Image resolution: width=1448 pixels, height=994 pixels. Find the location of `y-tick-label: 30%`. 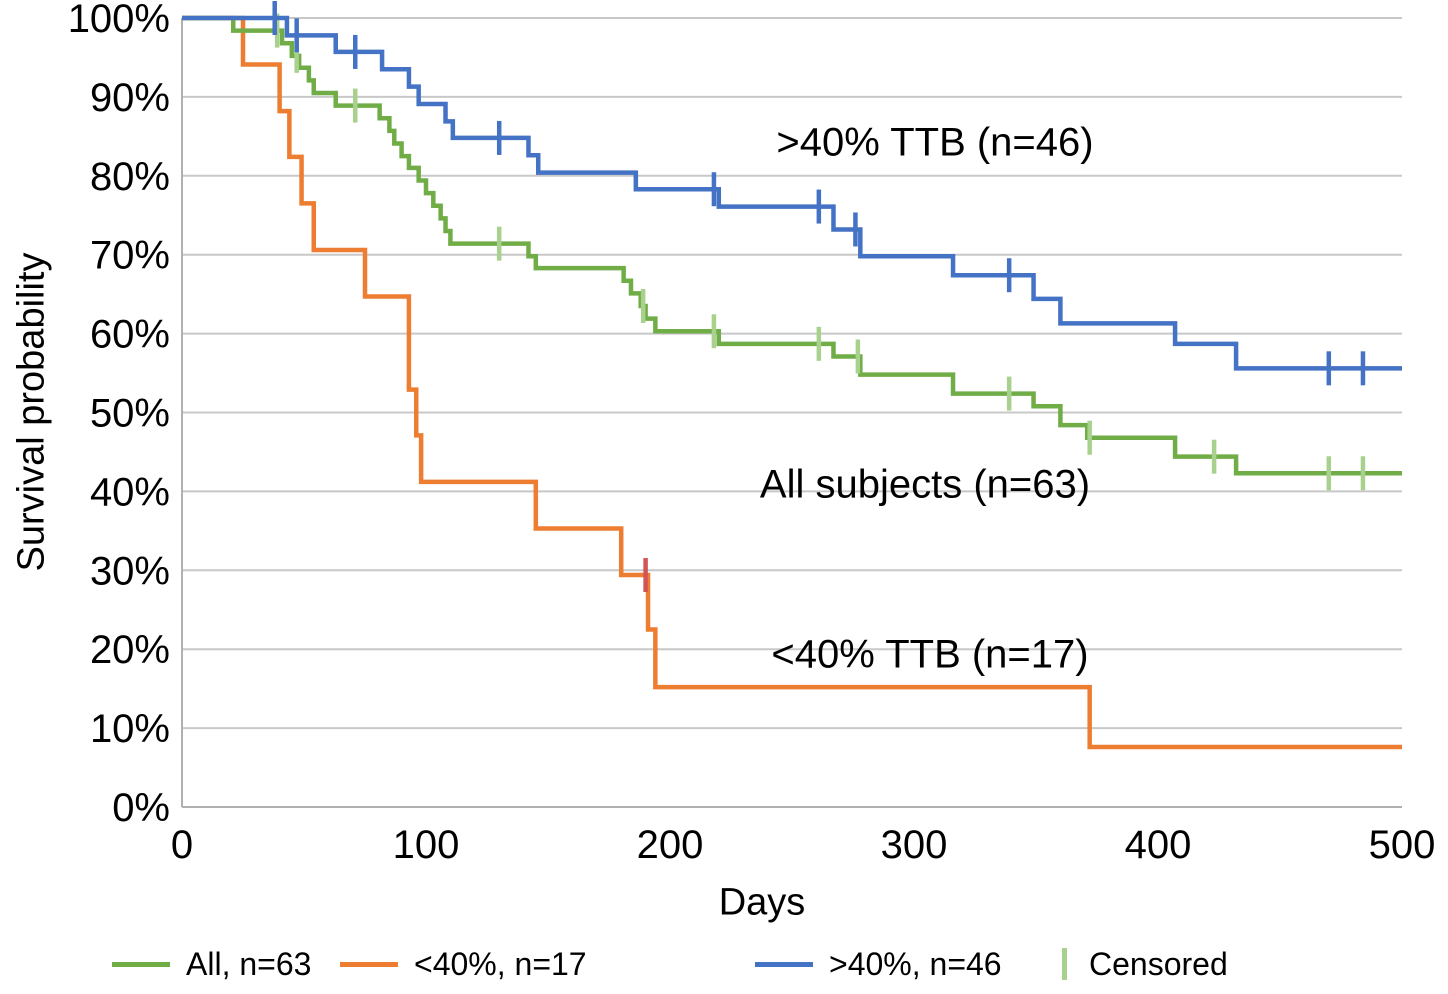

y-tick-label: 30% is located at coordinates (130, 571).